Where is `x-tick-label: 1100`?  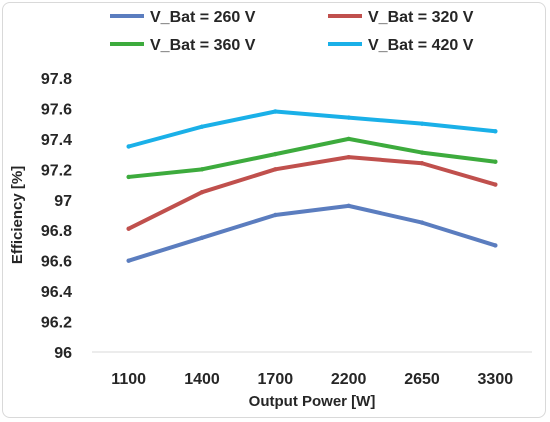 x-tick-label: 1100 is located at coordinates (128, 379).